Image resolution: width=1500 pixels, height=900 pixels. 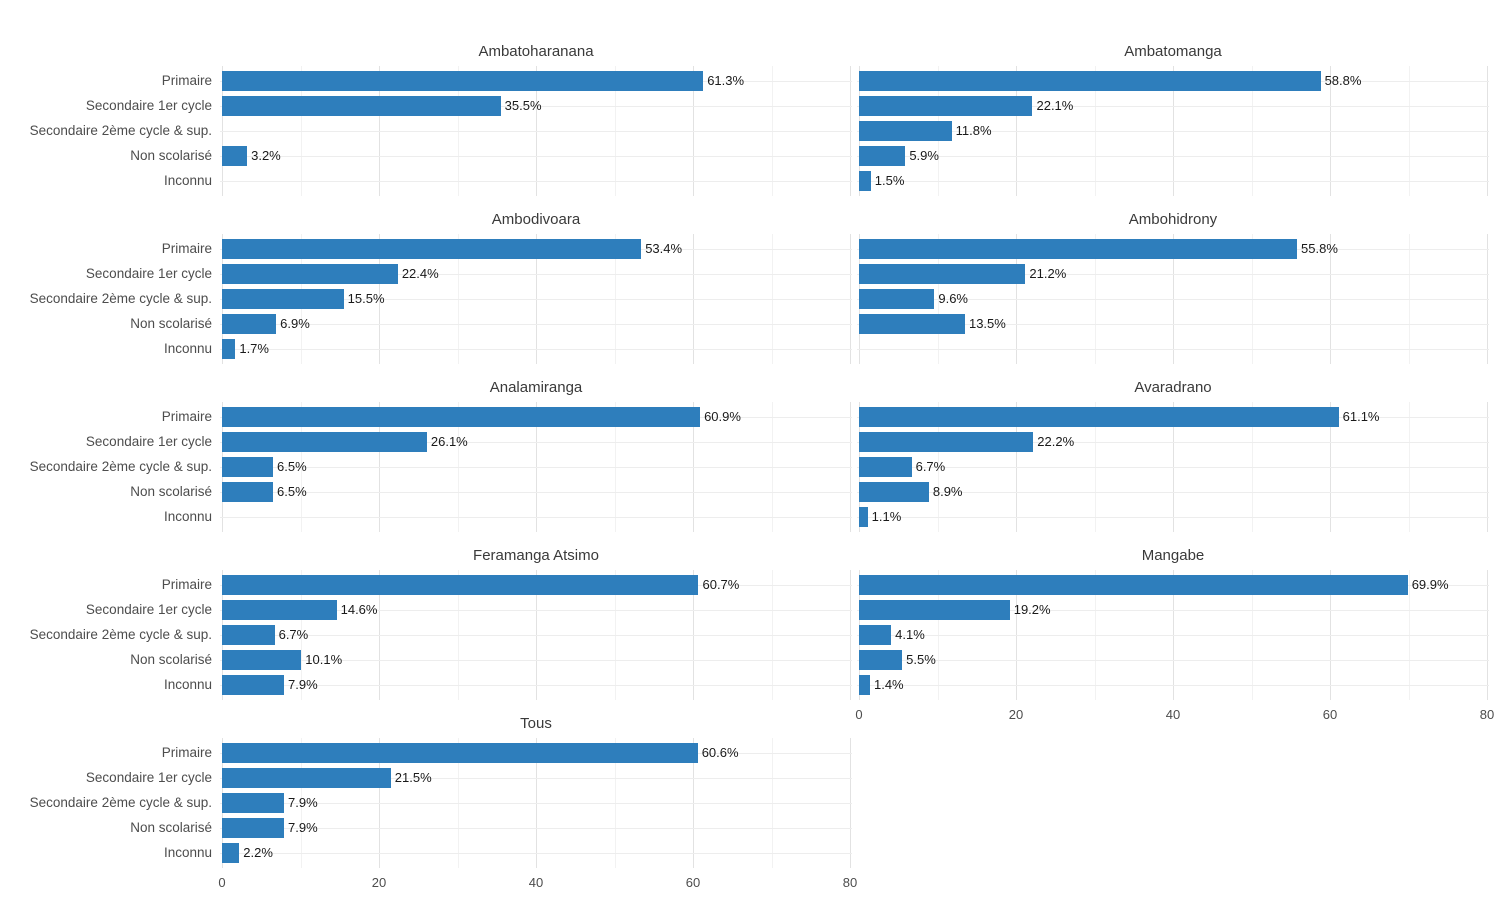 I want to click on value-label: 22.1%, so click(x=1055, y=105).